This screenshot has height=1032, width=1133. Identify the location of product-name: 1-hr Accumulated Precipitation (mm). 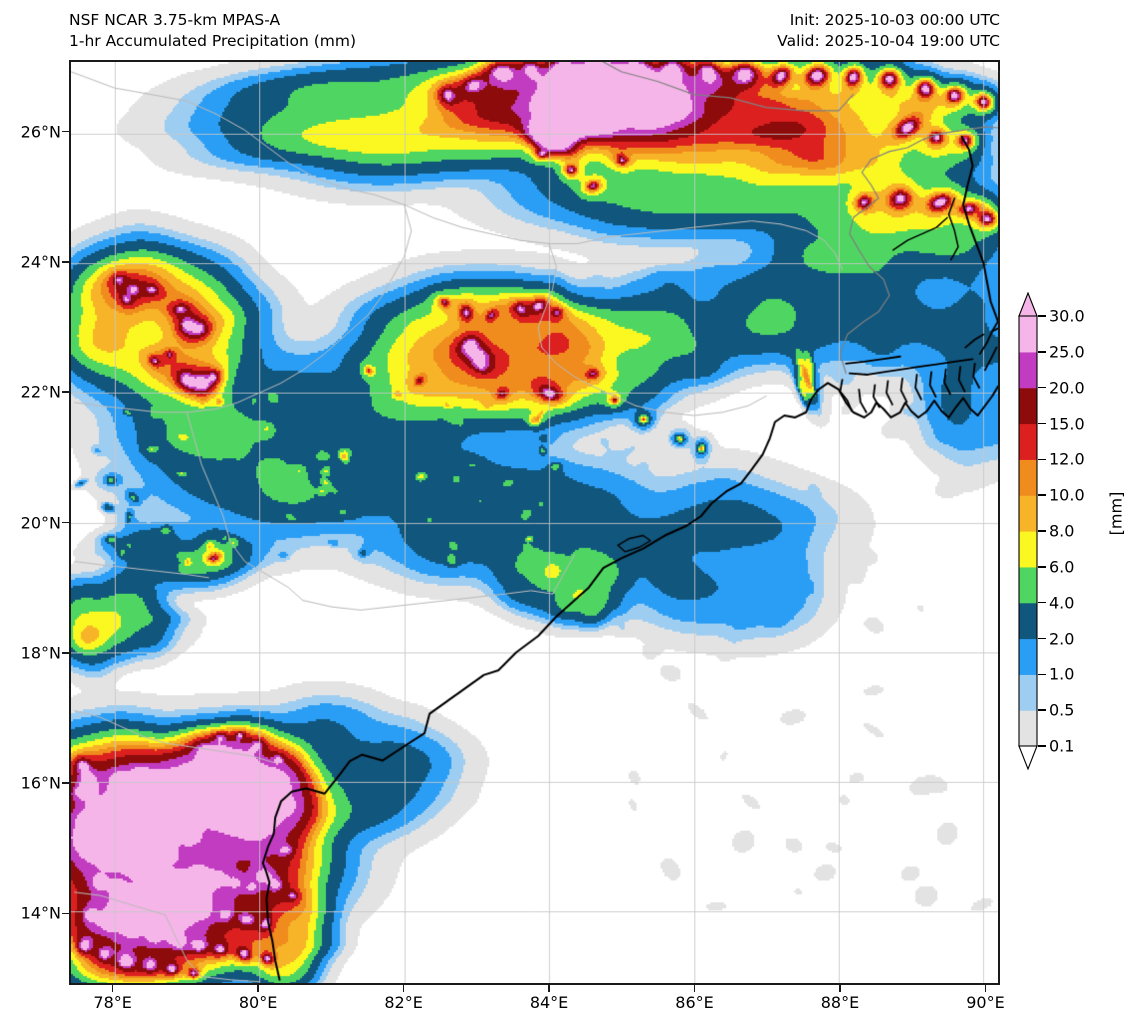
(212, 41).